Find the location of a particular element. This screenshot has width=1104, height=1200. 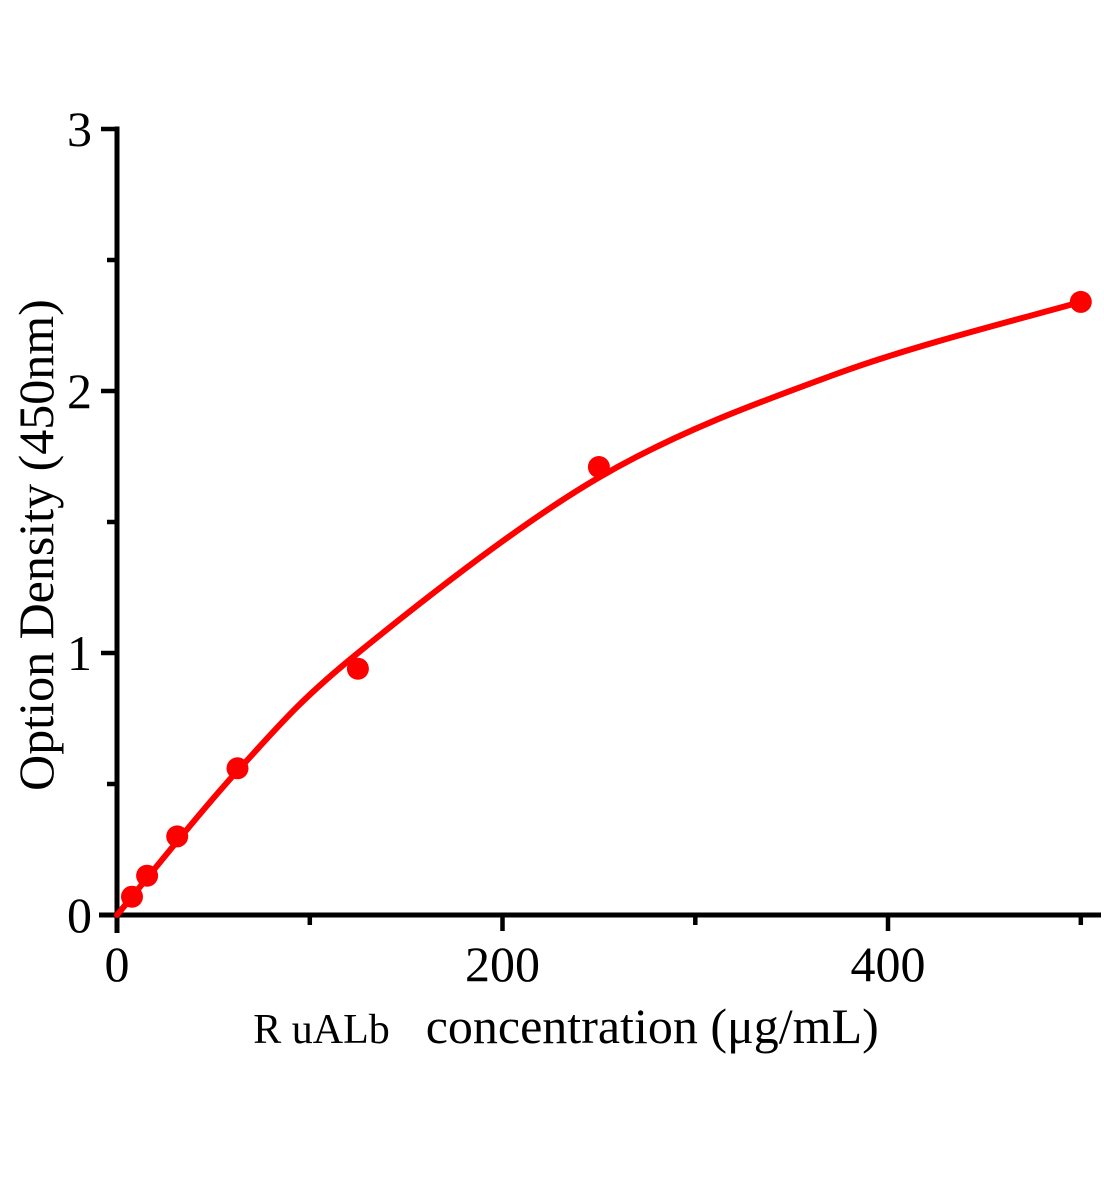

y-tick-label: 2 is located at coordinates (79, 391).